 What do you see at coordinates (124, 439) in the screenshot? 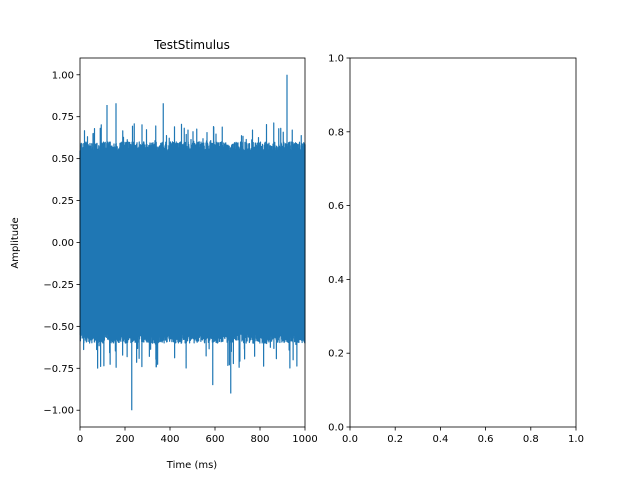
I see `left-x-tick-label: 200` at bounding box center [124, 439].